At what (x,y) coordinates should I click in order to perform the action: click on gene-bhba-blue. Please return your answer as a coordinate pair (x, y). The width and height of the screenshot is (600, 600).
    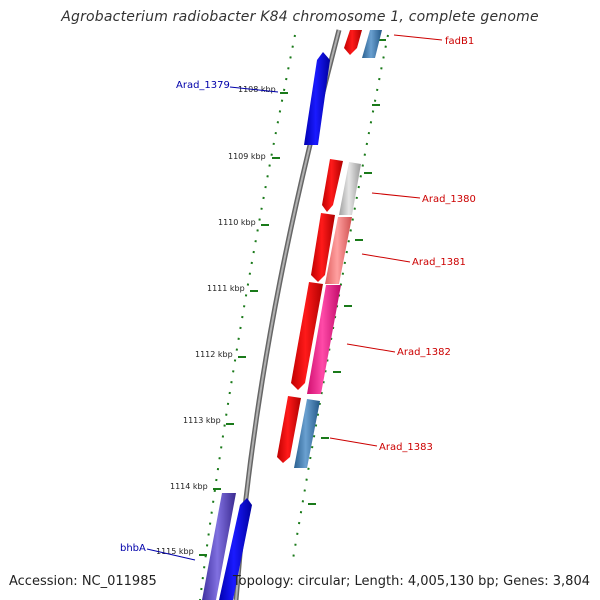
    Looking at the image, I should click on (235, 549).